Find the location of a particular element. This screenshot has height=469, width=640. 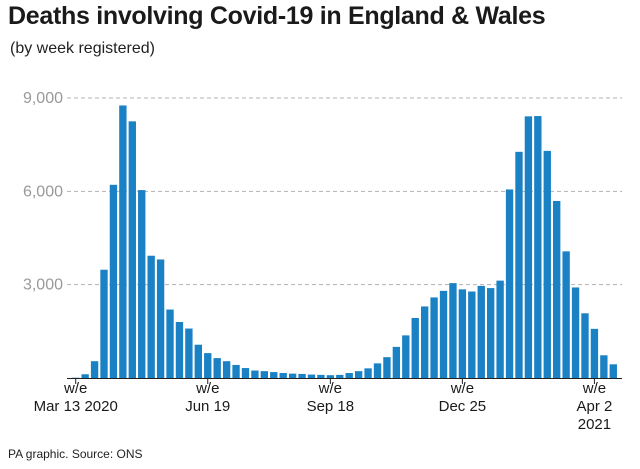

x-tick-label: w/e Mar 13 2020 is located at coordinates (76, 397).